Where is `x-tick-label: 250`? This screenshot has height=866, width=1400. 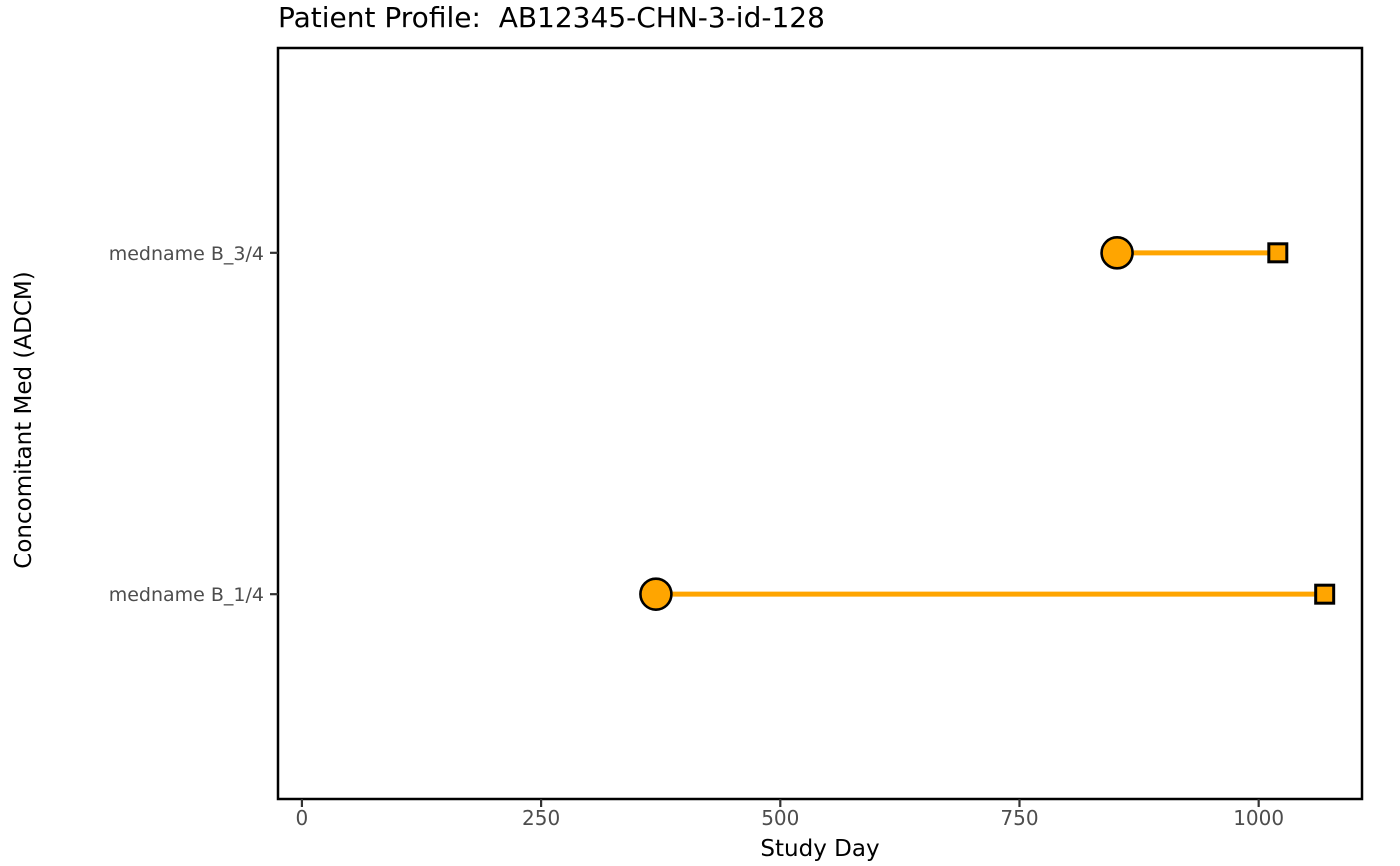 x-tick-label: 250 is located at coordinates (541, 818).